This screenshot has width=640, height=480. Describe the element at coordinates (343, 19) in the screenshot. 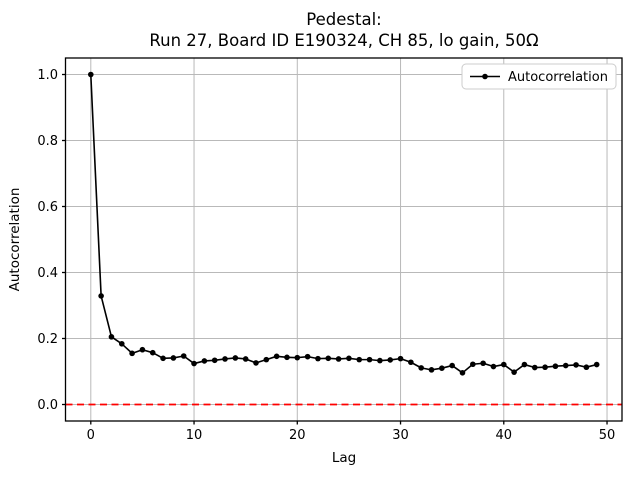

I see `chart-title-line1: Pedestal:` at that location.